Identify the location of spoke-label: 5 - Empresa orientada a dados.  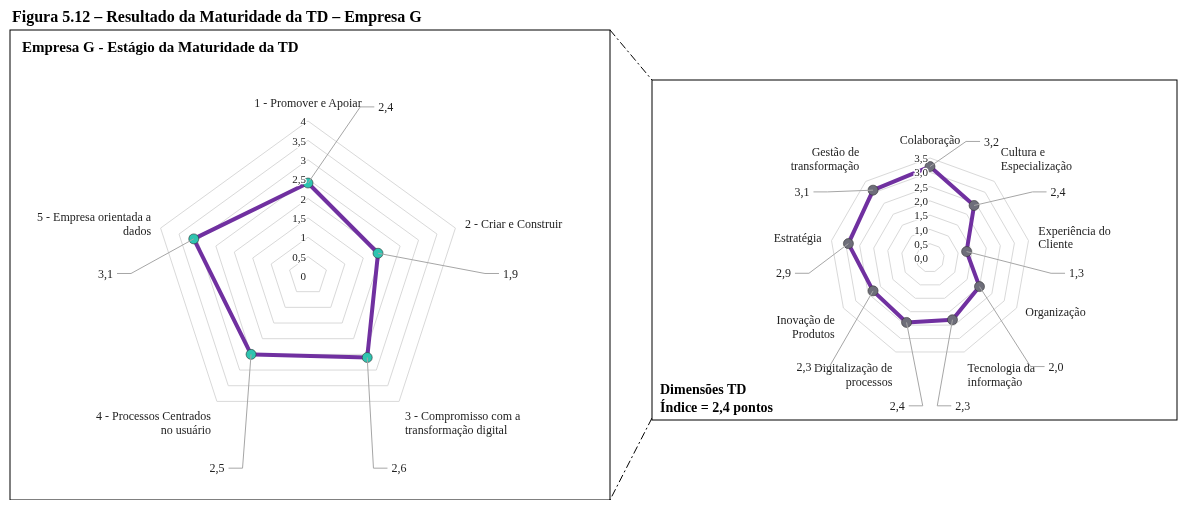
(94, 223).